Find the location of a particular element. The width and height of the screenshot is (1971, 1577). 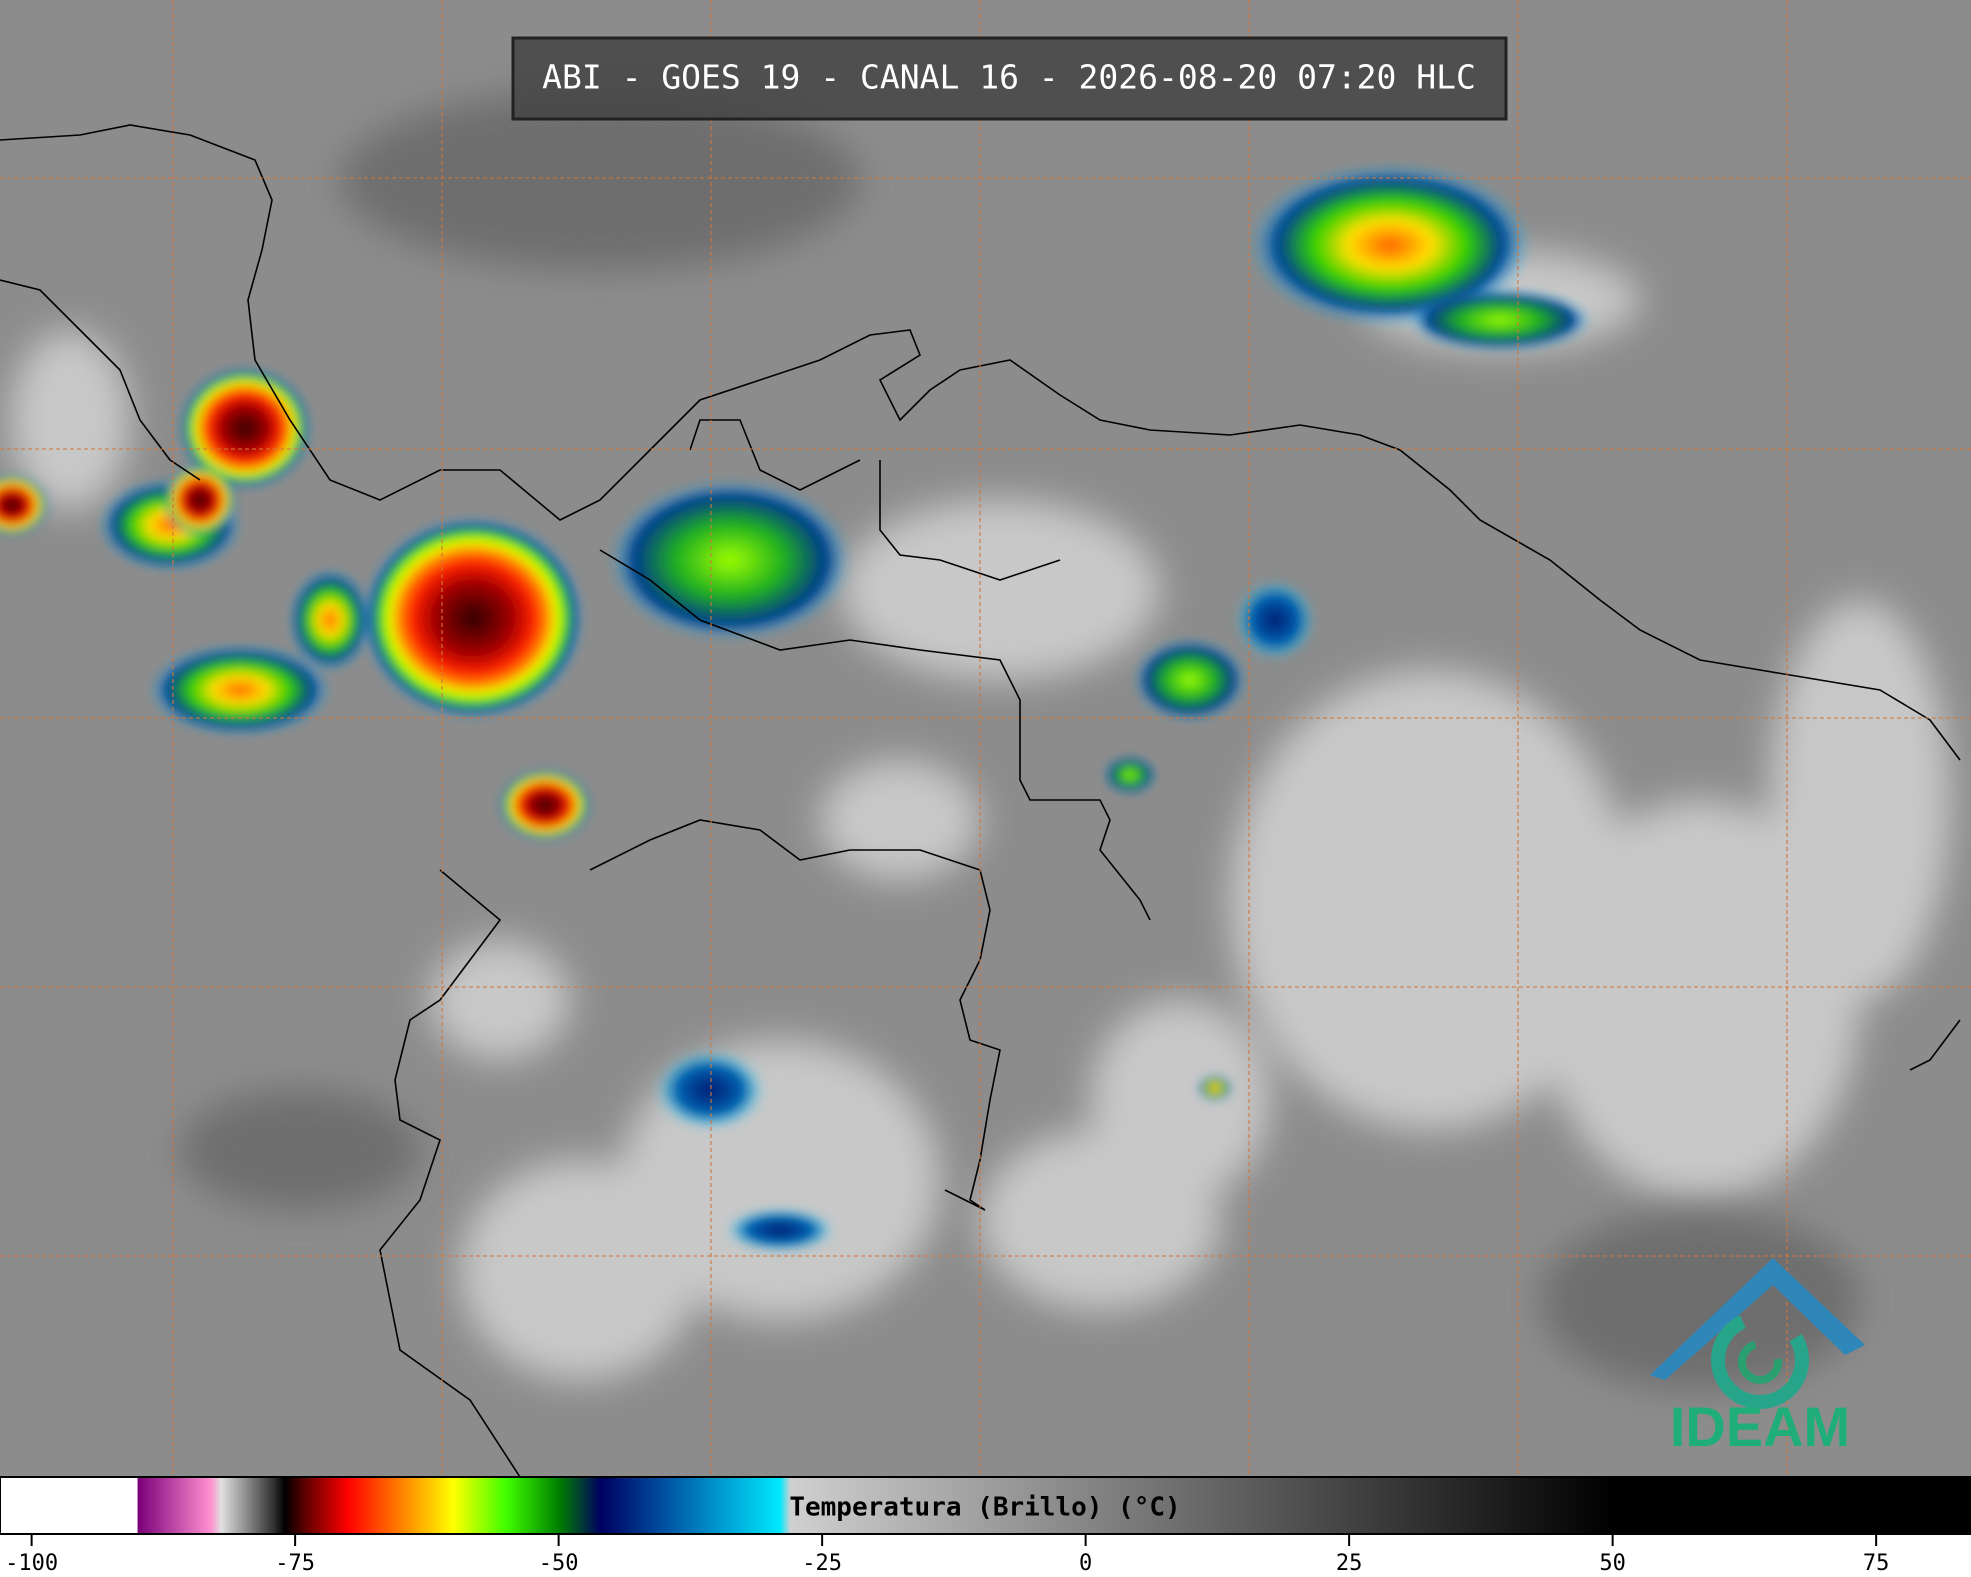

tick-label: -25 is located at coordinates (822, 1563).